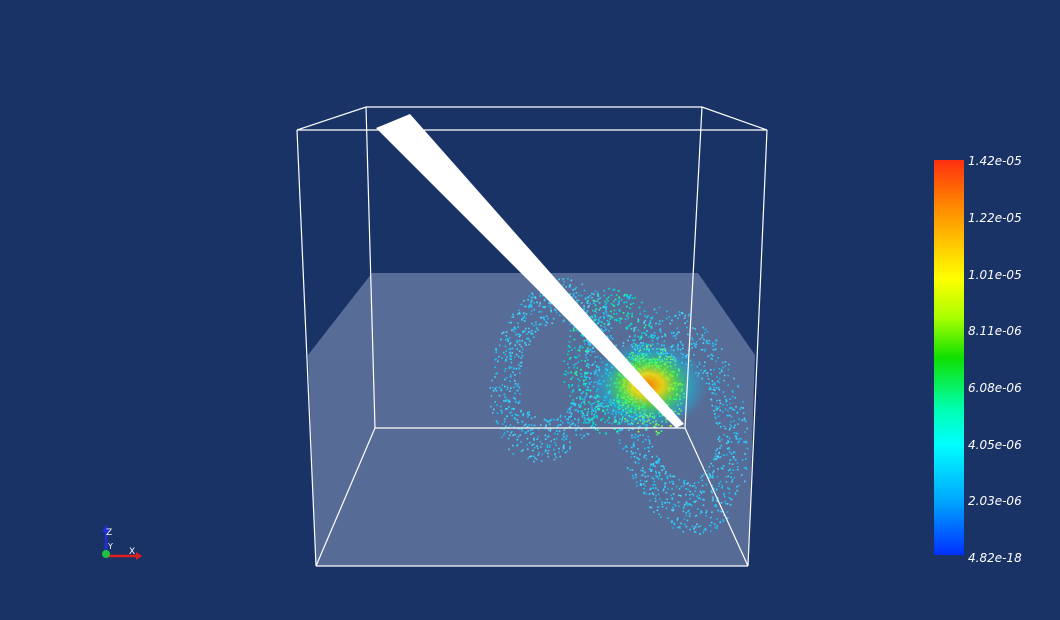  What do you see at coordinates (995, 388) in the screenshot?
I see `legend-tick-label: 6.08e-06` at bounding box center [995, 388].